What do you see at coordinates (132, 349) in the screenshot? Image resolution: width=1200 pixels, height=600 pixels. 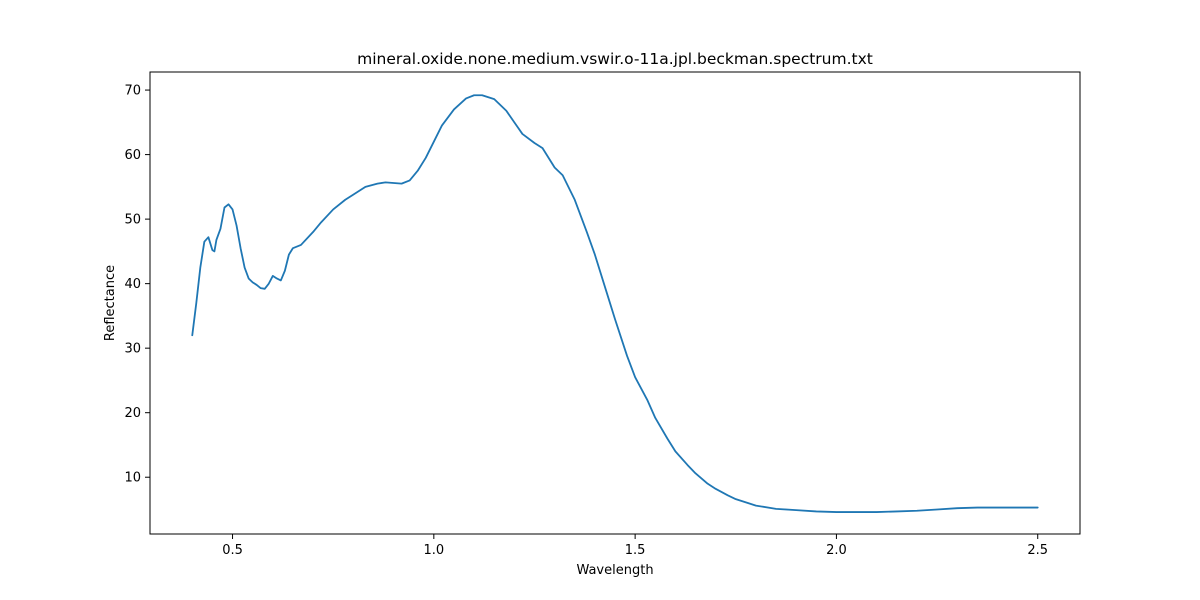 I see `y-tick-label: 30` at bounding box center [132, 349].